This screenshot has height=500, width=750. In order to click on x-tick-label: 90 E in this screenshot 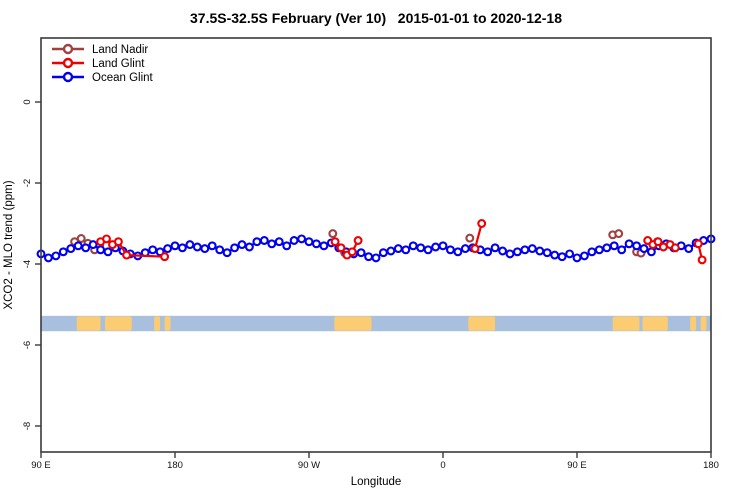, I will do `click(577, 465)`.